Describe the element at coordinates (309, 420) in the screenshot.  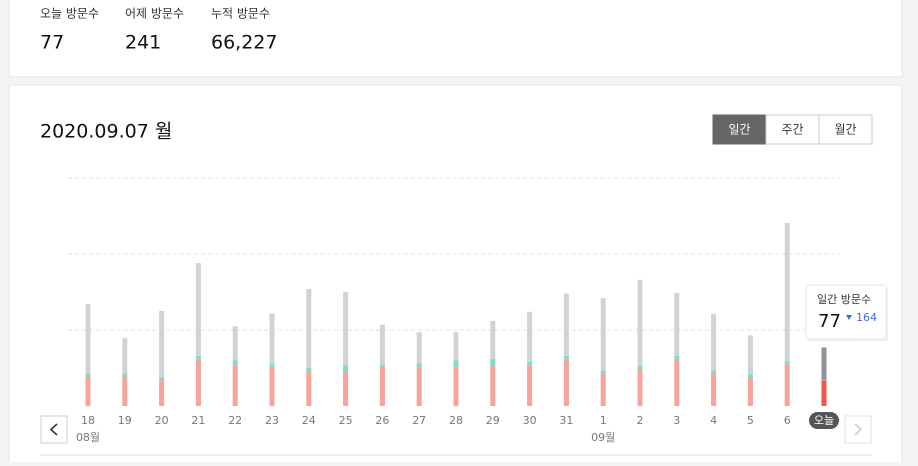
I see `x-tick-label: 24` at that location.